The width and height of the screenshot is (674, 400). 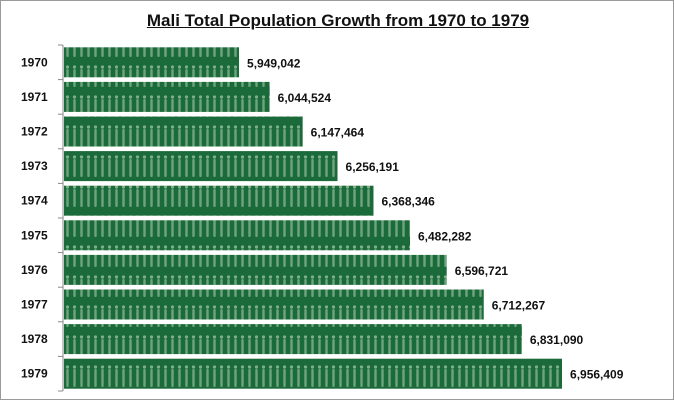 What do you see at coordinates (34, 305) in the screenshot?
I see `y-tick-label: 1977` at bounding box center [34, 305].